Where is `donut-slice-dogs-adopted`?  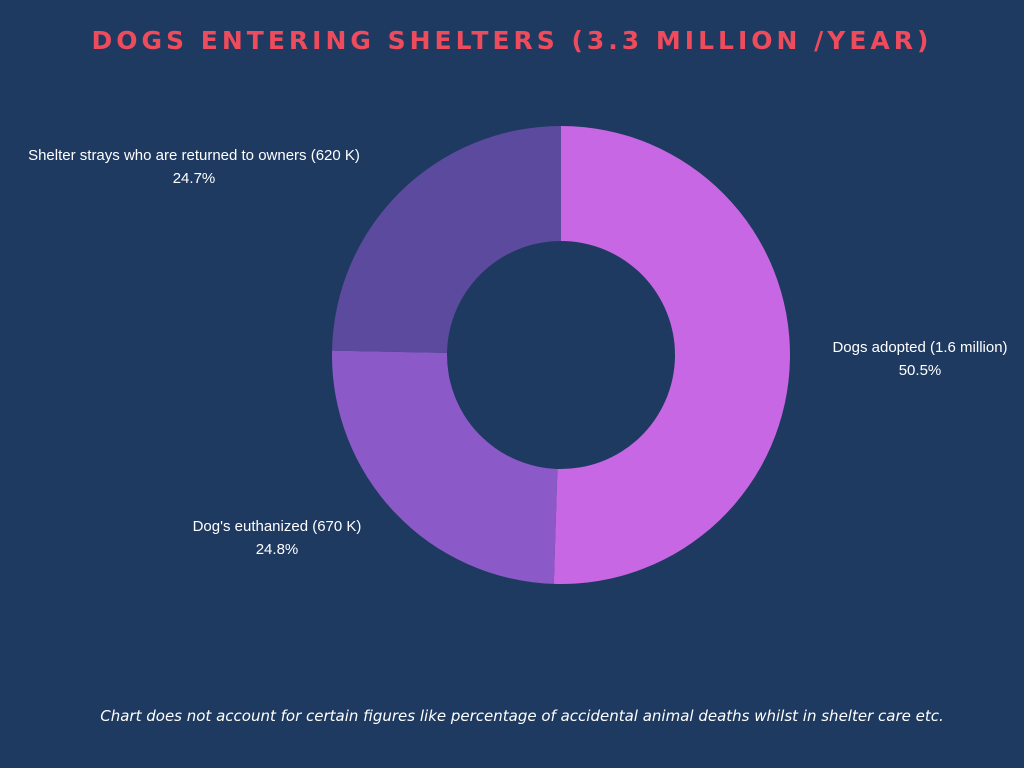 donut-slice-dogs-adopted is located at coordinates (671, 355).